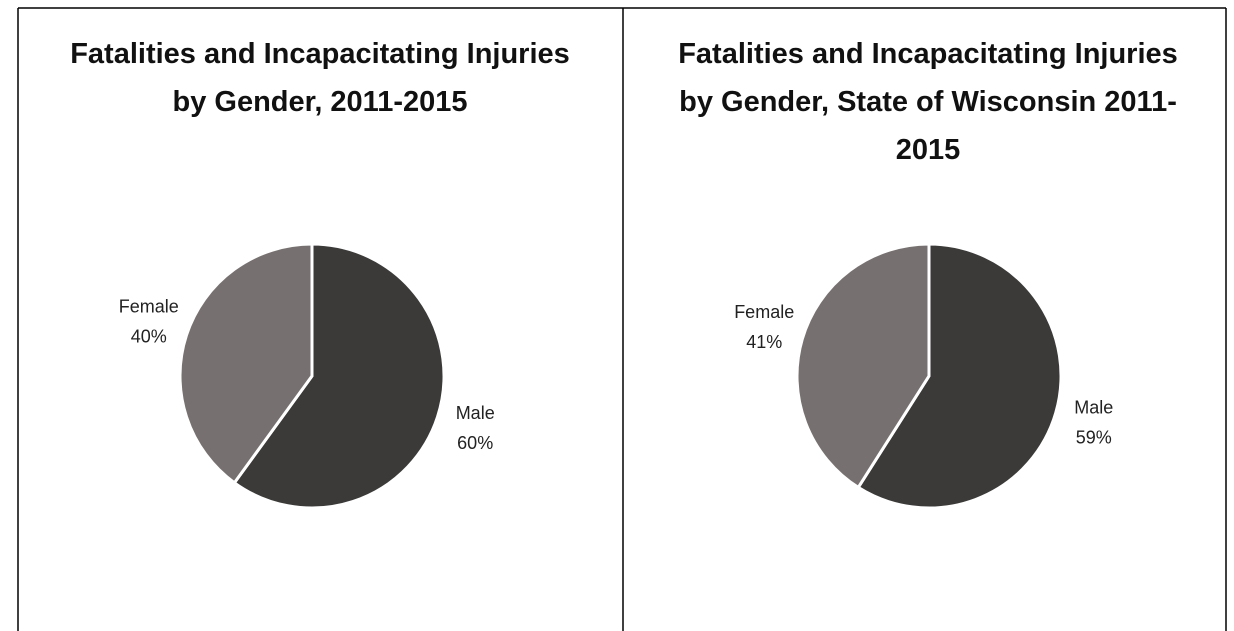  Describe the element at coordinates (475, 443) in the screenshot. I see `slice-value-label: 60%` at that location.